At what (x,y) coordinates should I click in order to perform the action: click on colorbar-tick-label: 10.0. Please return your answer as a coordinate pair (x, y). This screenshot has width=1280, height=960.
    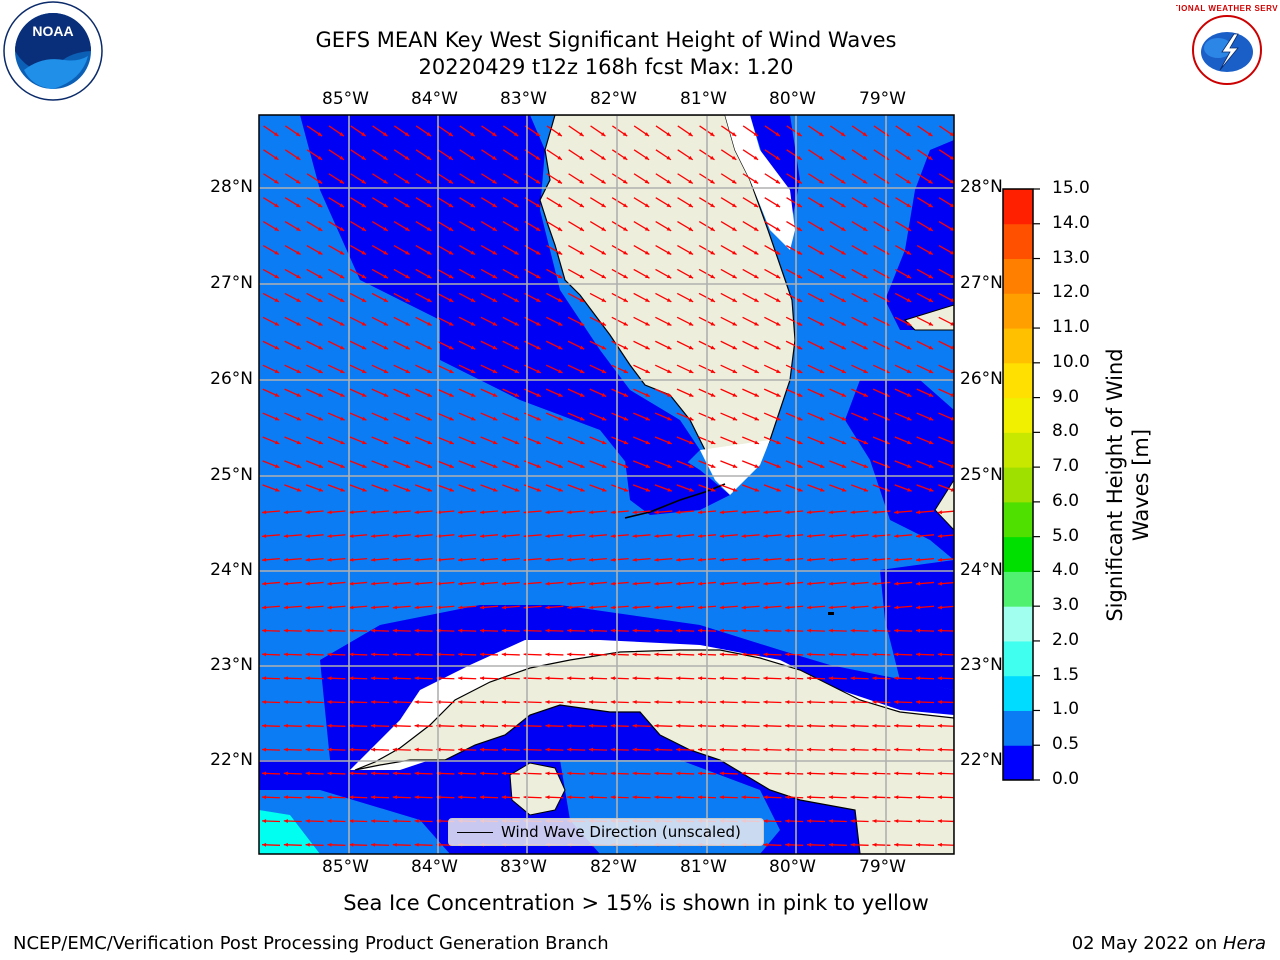
    Looking at the image, I should click on (1071, 361).